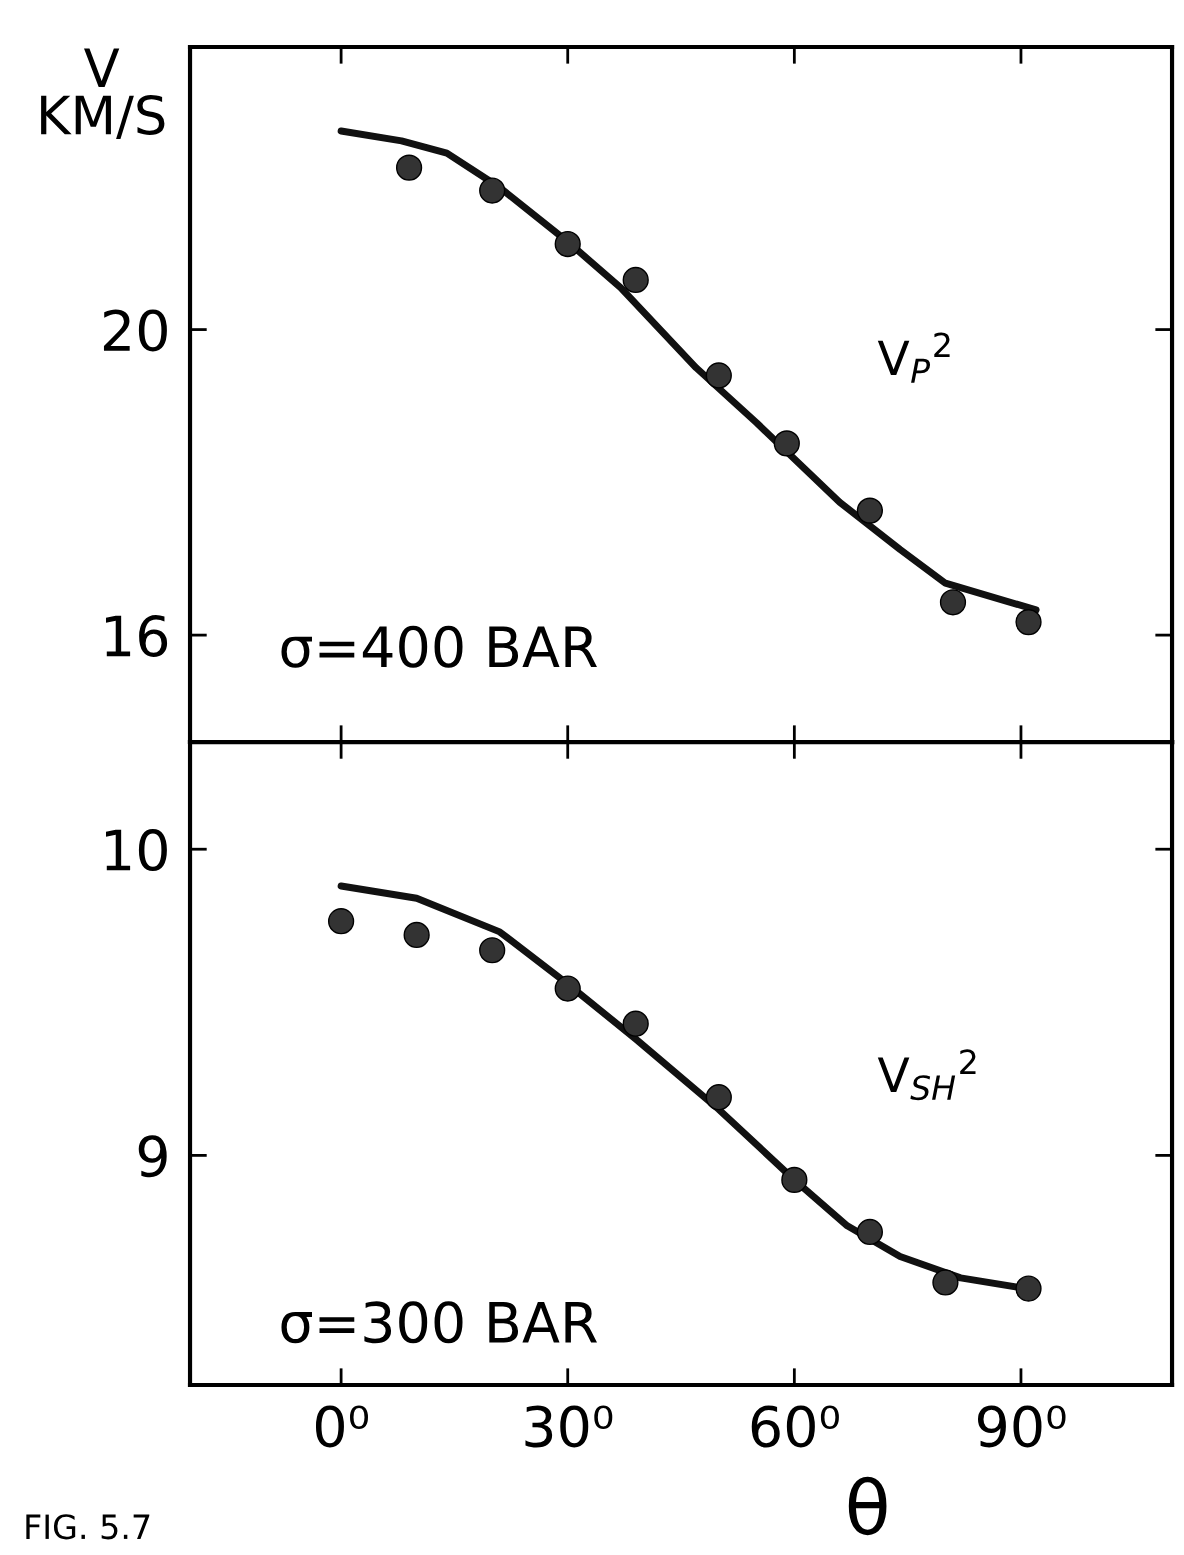 Image resolution: width=1184 pixels, height=1555 pixels. Describe the element at coordinates (439, 646) in the screenshot. I see `annotation: σ=400 BAR` at that location.